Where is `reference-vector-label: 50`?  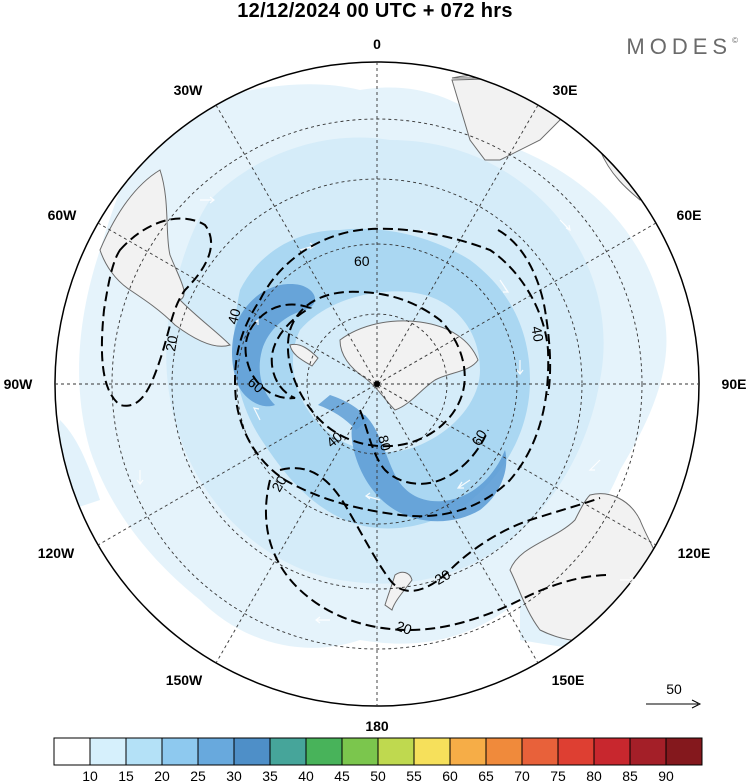 reference-vector-label: 50 is located at coordinates (674, 689).